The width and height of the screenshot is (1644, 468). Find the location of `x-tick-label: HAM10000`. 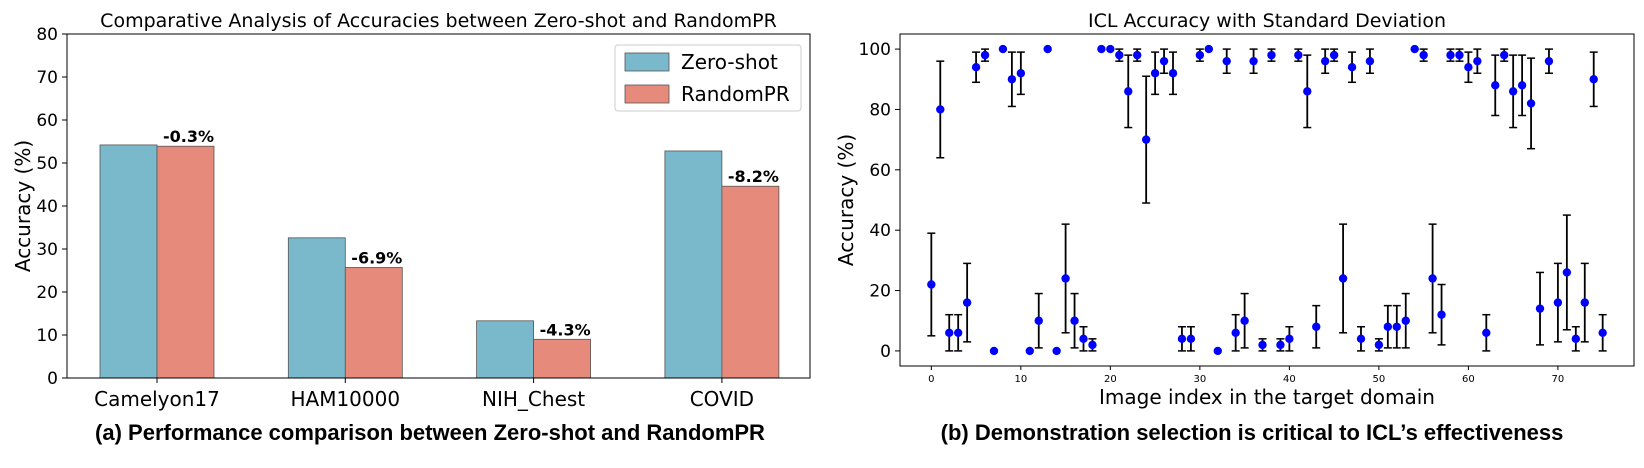

x-tick-label: HAM10000 is located at coordinates (345, 399).